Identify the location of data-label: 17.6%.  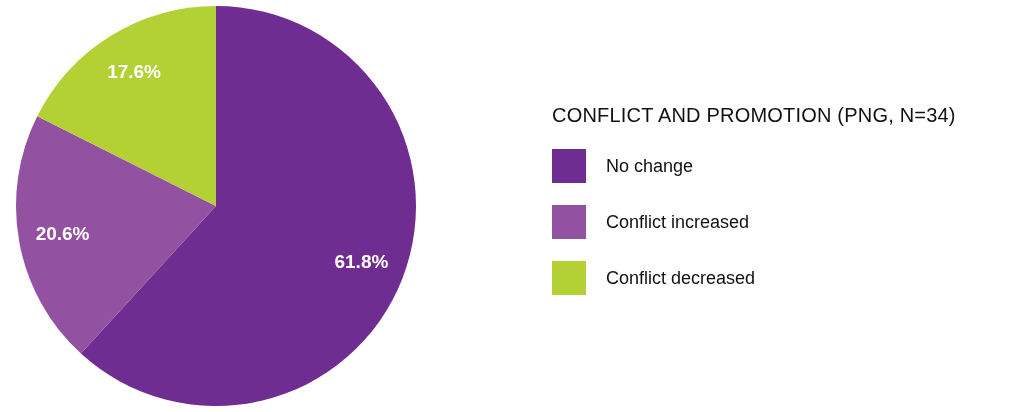
(134, 72).